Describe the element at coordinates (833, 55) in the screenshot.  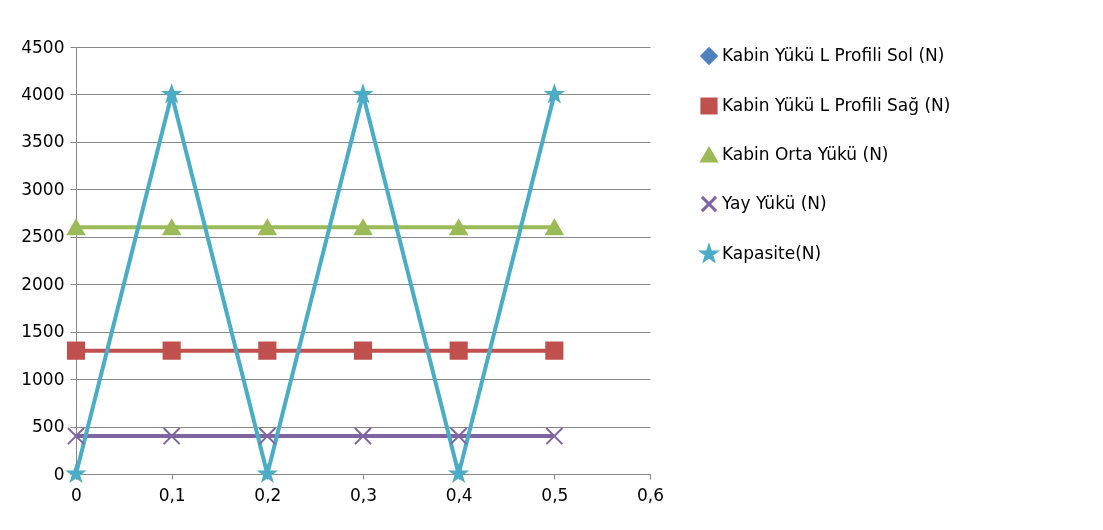
I see `legend-label: Kabin Yükü L Profili Sol (N)` at that location.